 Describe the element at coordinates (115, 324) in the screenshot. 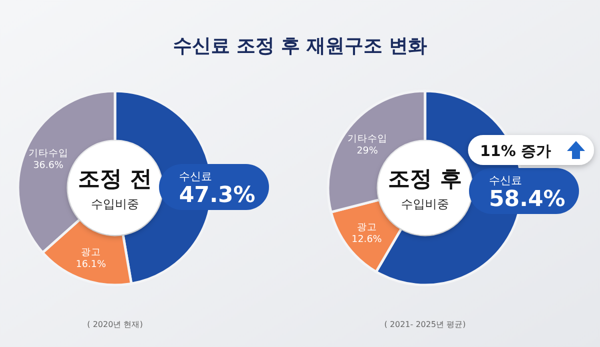

I see `text: ( 2020년 현재)` at that location.